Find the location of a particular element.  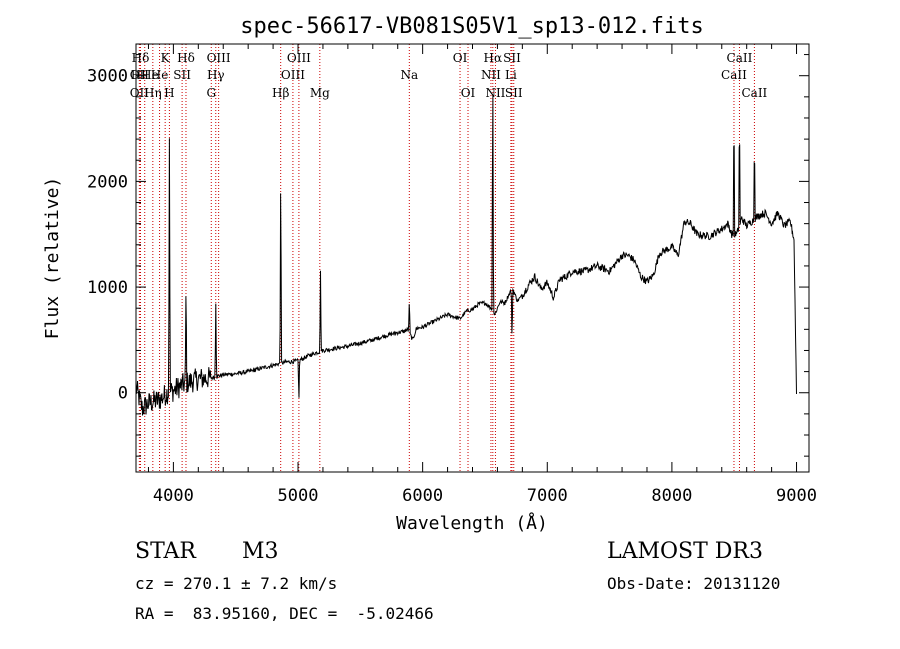

x-tick-label: 9000 is located at coordinates (796, 496).